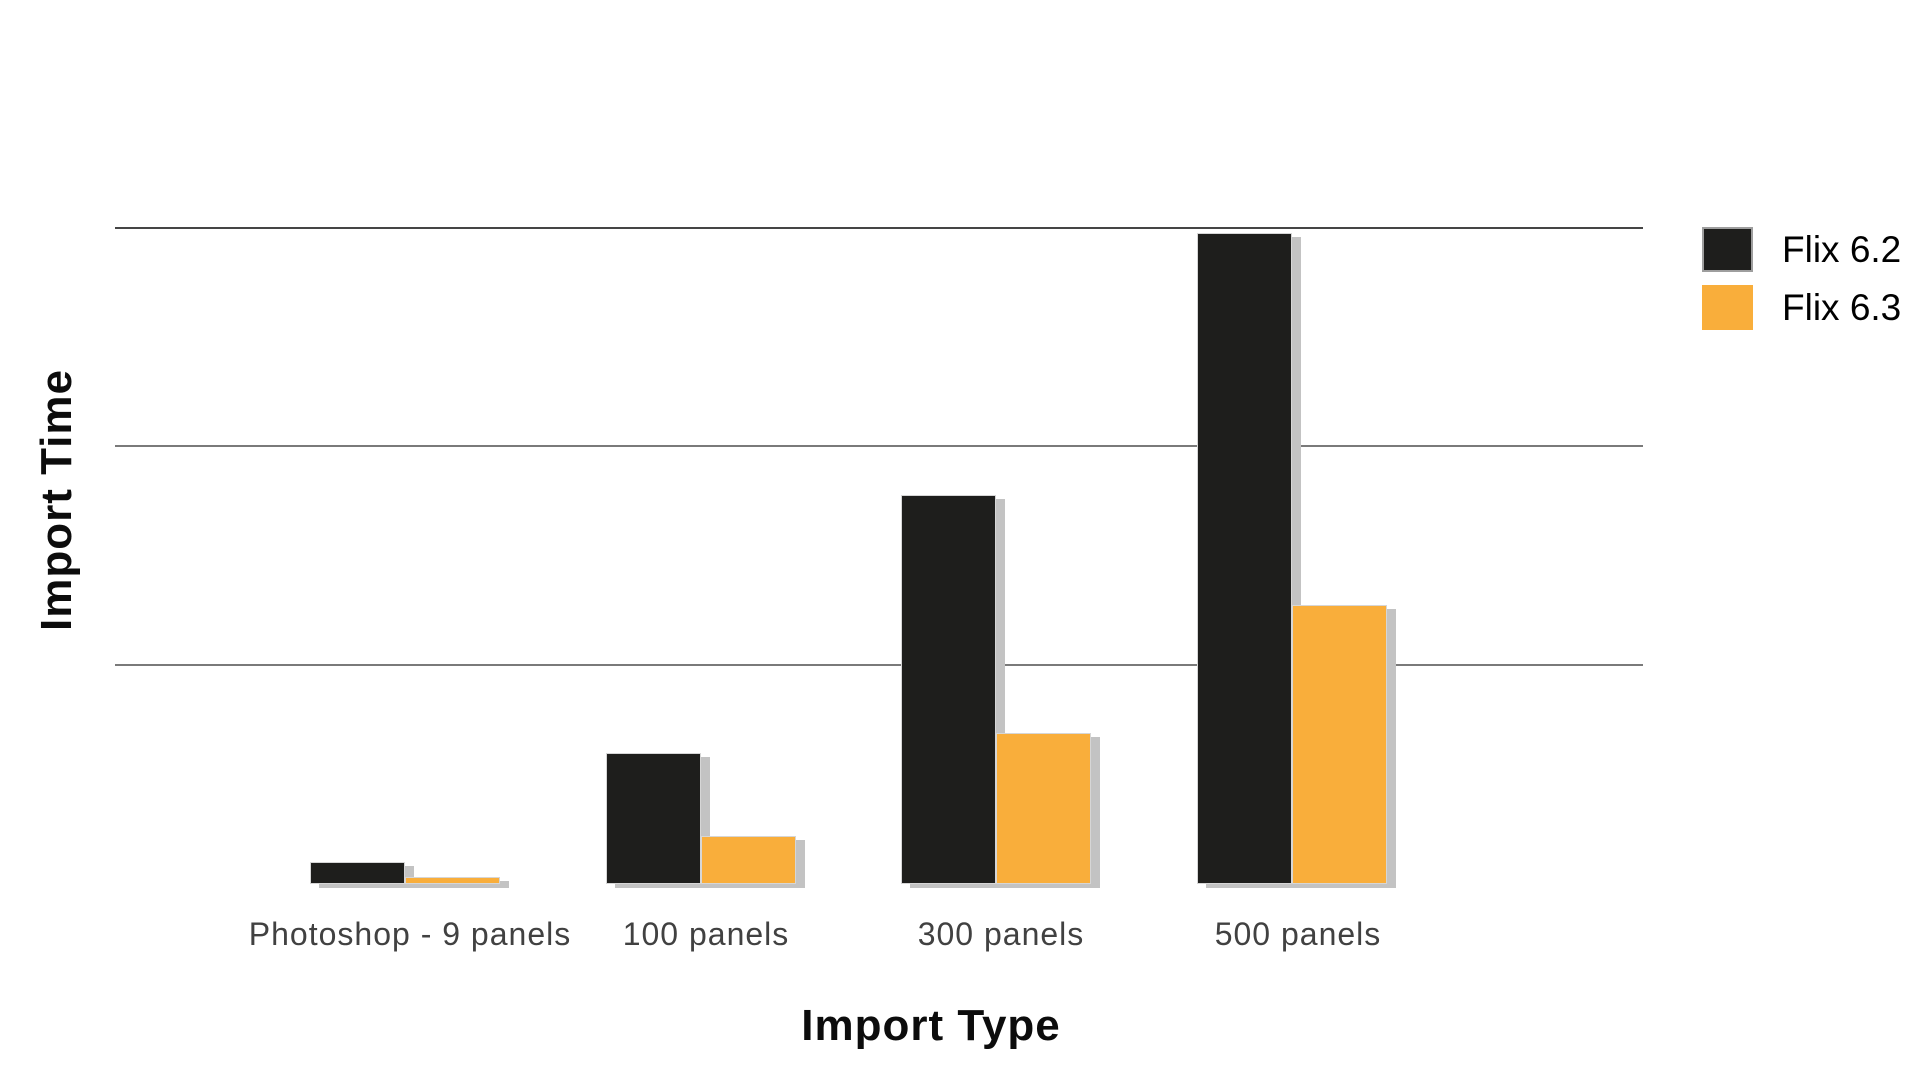  What do you see at coordinates (1244, 558) in the screenshot?
I see `bar-flix-6-2-500-panels` at bounding box center [1244, 558].